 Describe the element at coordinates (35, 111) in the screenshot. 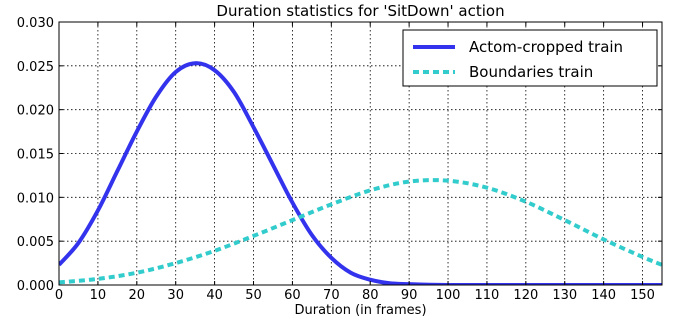

I see `y-tick-label: 0.020` at that location.